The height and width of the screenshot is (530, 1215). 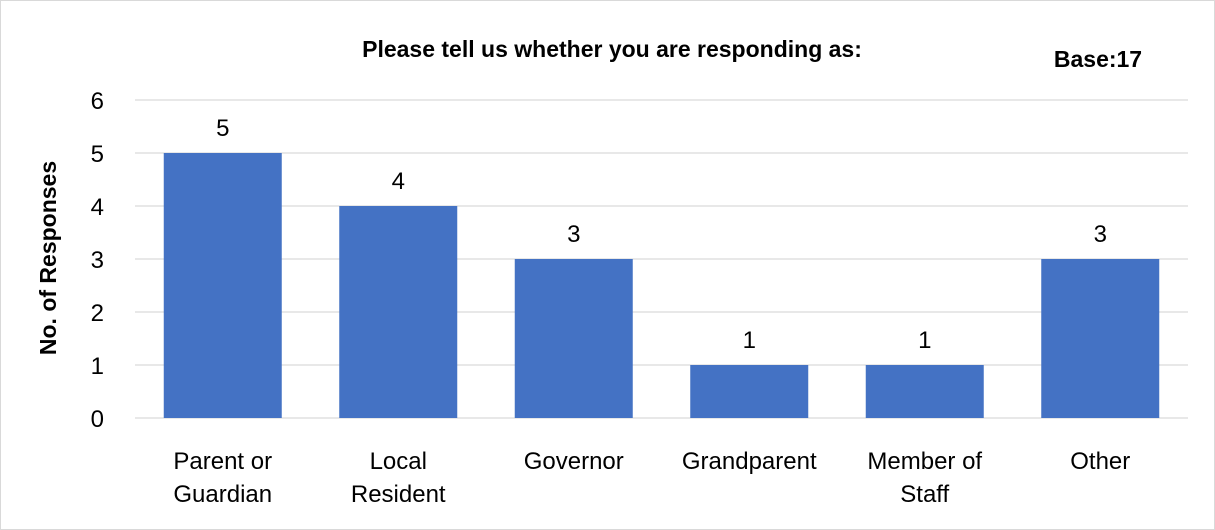 I want to click on y-tick-label: 5, so click(x=97, y=154).